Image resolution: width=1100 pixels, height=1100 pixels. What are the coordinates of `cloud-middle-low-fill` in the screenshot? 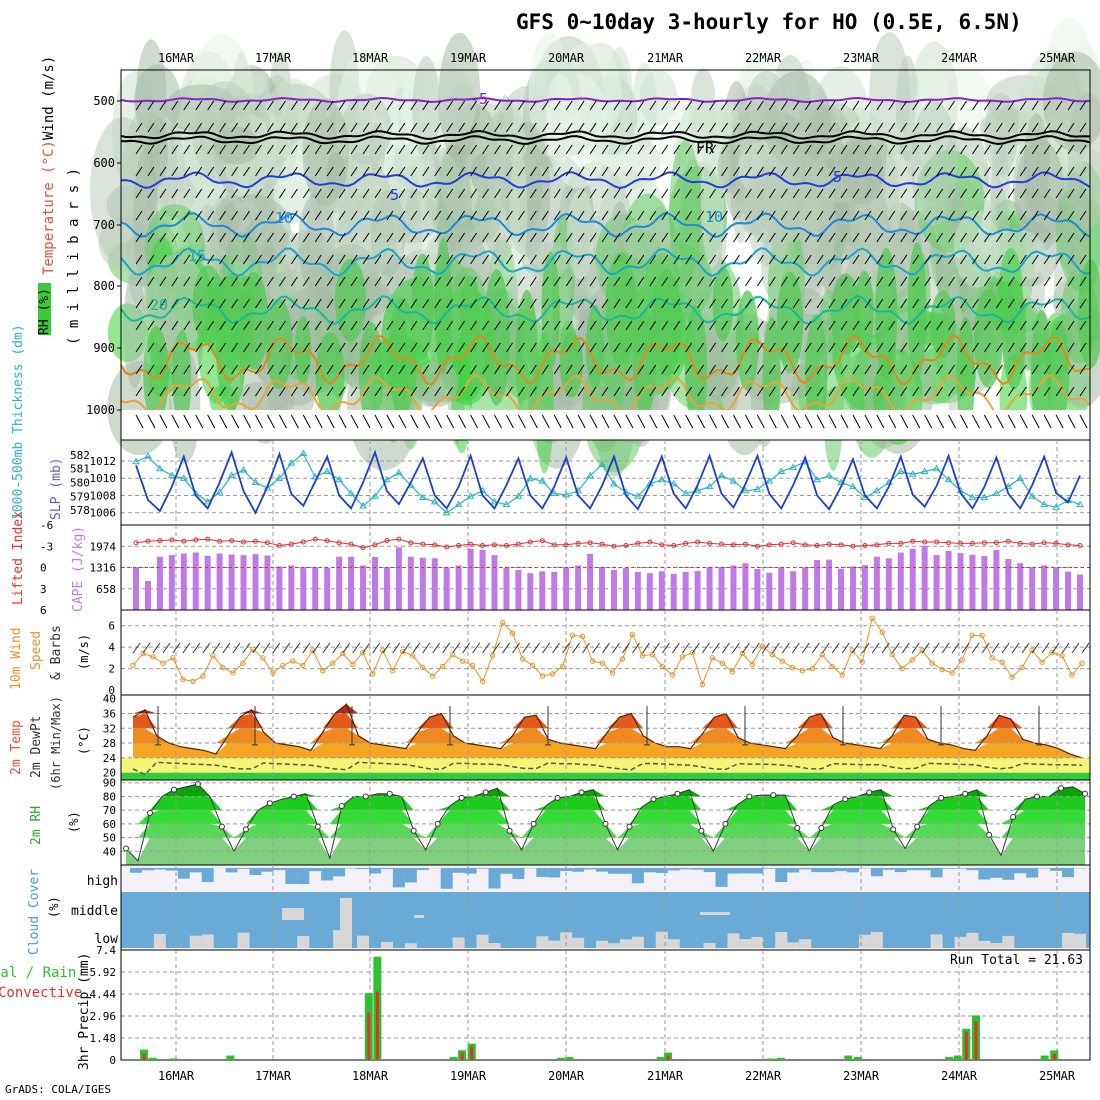 It's located at (605, 920).